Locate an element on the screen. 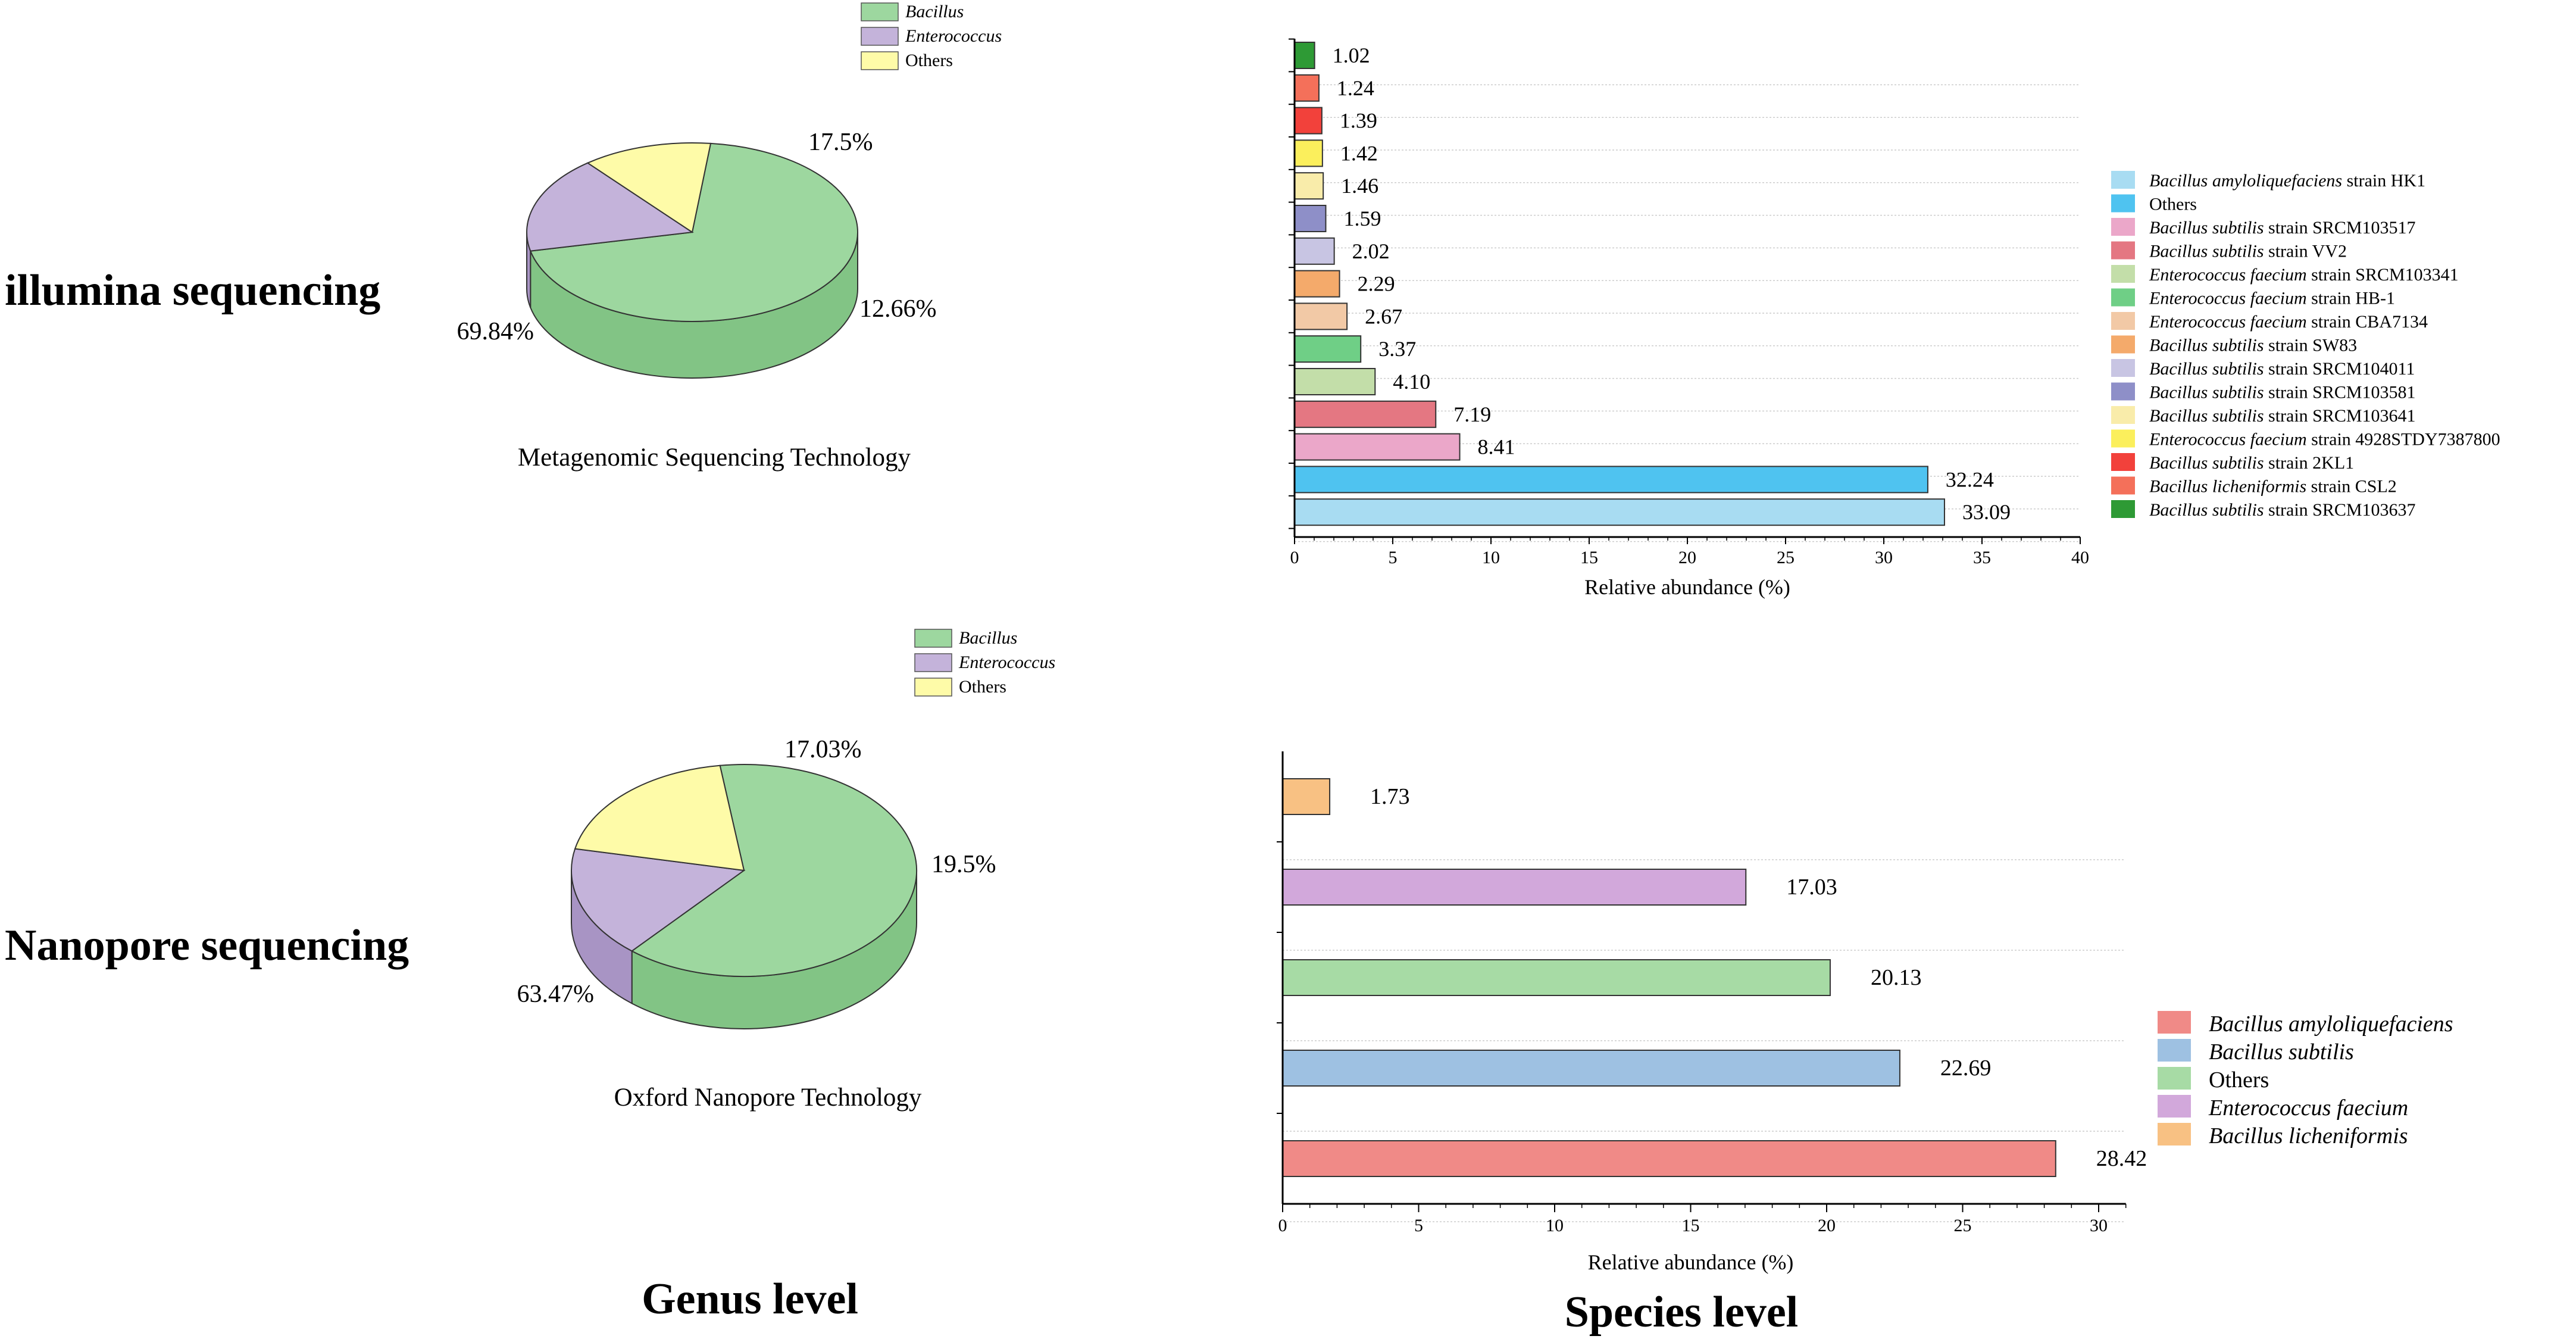  x-tick-label-illumina-15: 15 is located at coordinates (1589, 557).